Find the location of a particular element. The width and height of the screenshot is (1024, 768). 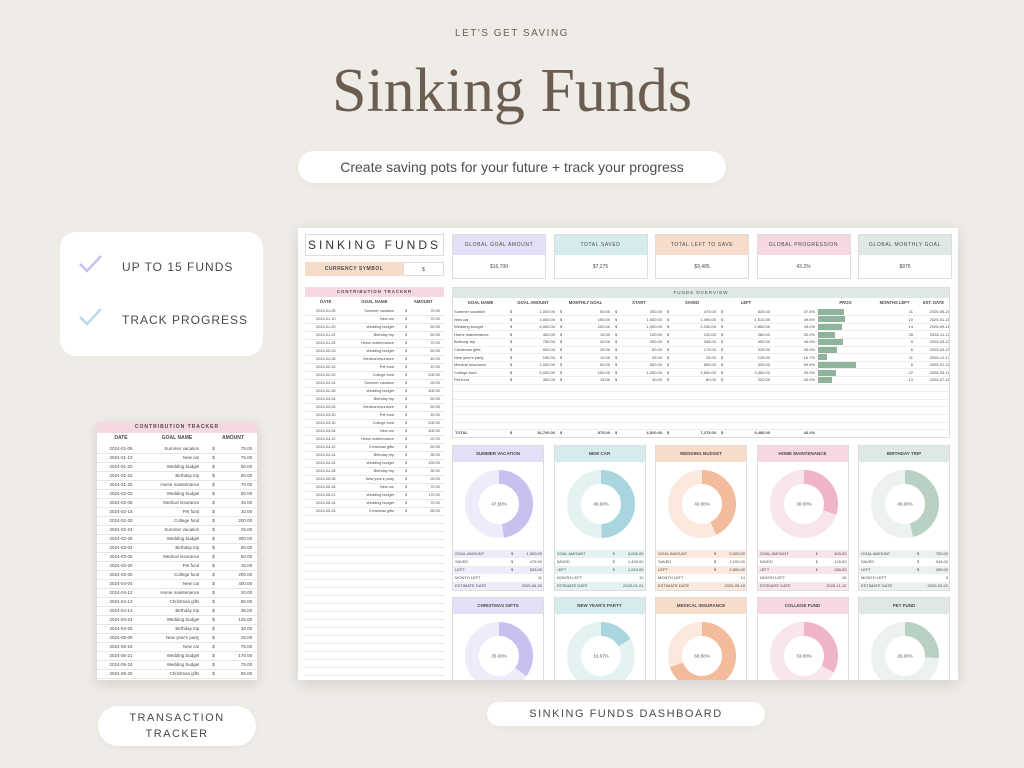

amount-cell: 1,510.00 is located at coordinates (762, 319).